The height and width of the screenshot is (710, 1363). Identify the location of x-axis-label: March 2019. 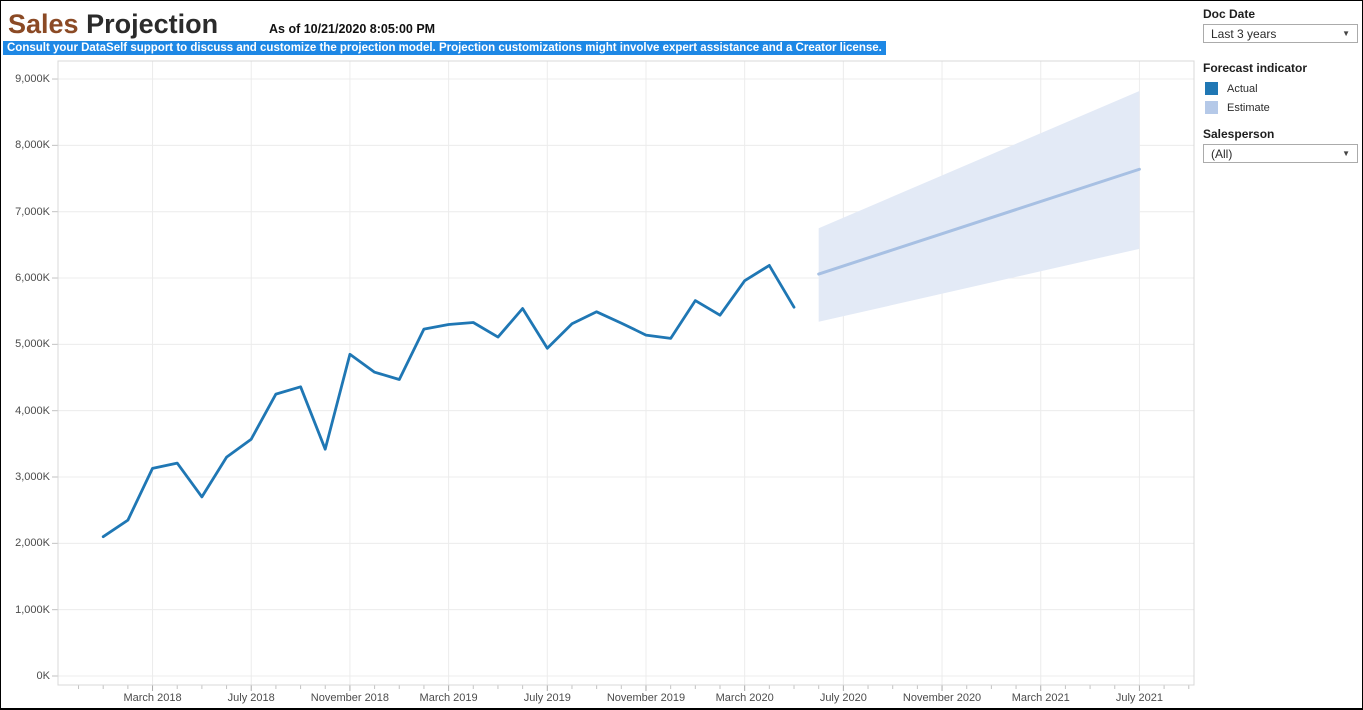
(448, 698).